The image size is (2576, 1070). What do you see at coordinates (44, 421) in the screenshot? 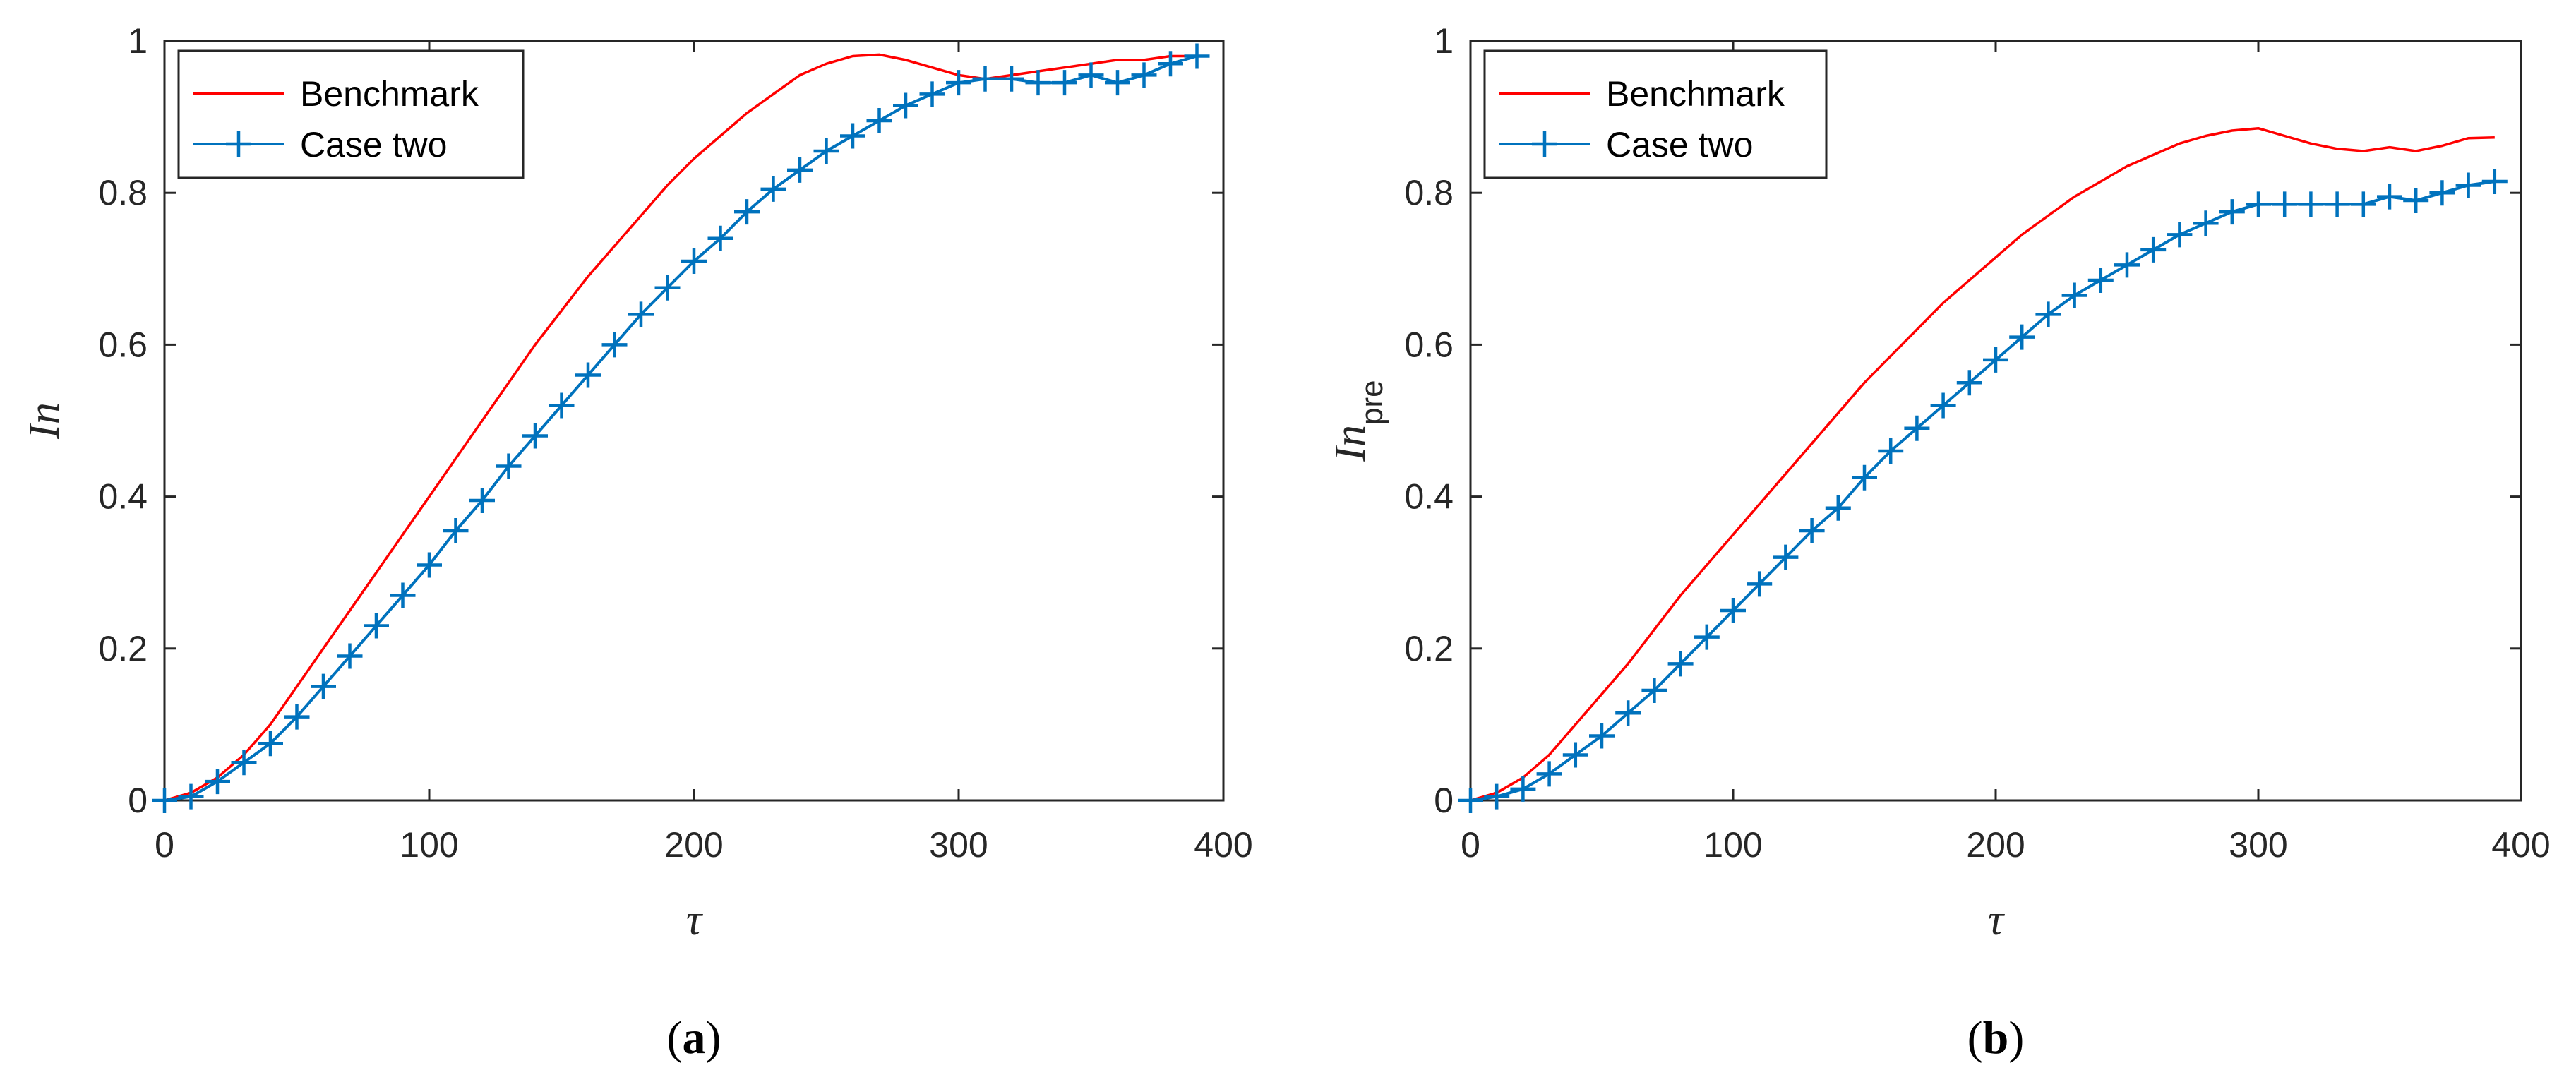
I see `y-axis-label: In` at bounding box center [44, 421].